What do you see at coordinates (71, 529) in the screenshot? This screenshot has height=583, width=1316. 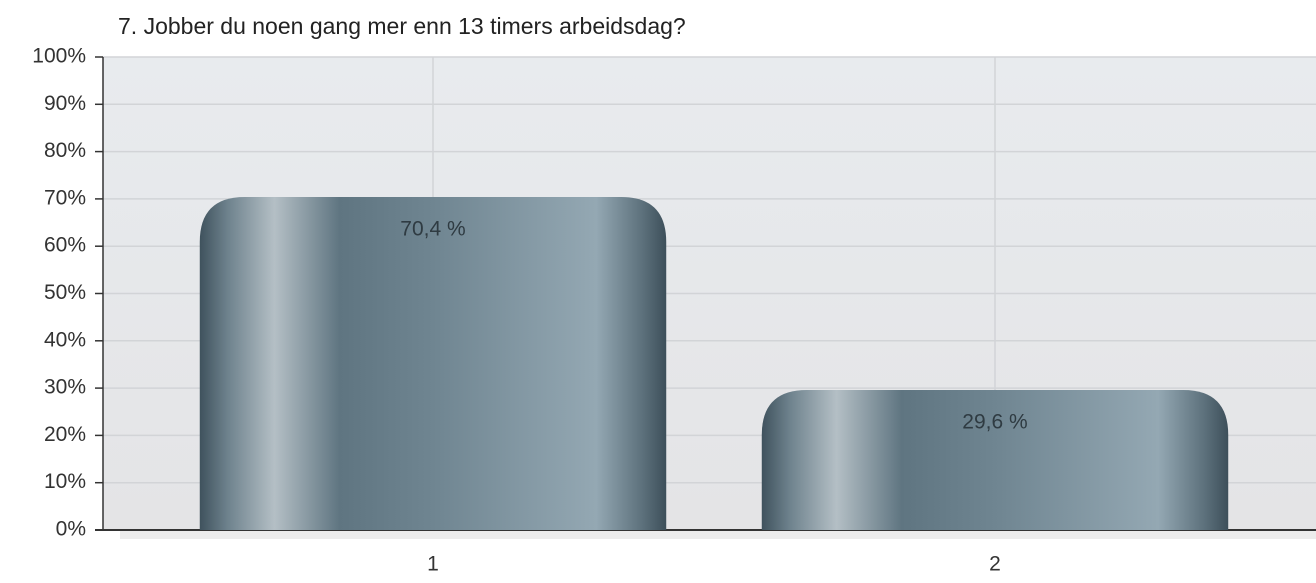 I see `y-tick-label: 0%` at bounding box center [71, 529].